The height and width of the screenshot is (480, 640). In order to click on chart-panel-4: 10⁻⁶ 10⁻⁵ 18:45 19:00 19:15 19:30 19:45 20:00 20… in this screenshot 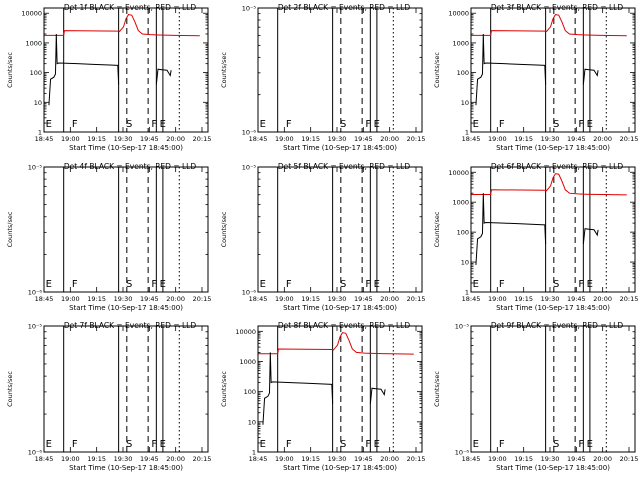, I will do `click(108, 237)`.